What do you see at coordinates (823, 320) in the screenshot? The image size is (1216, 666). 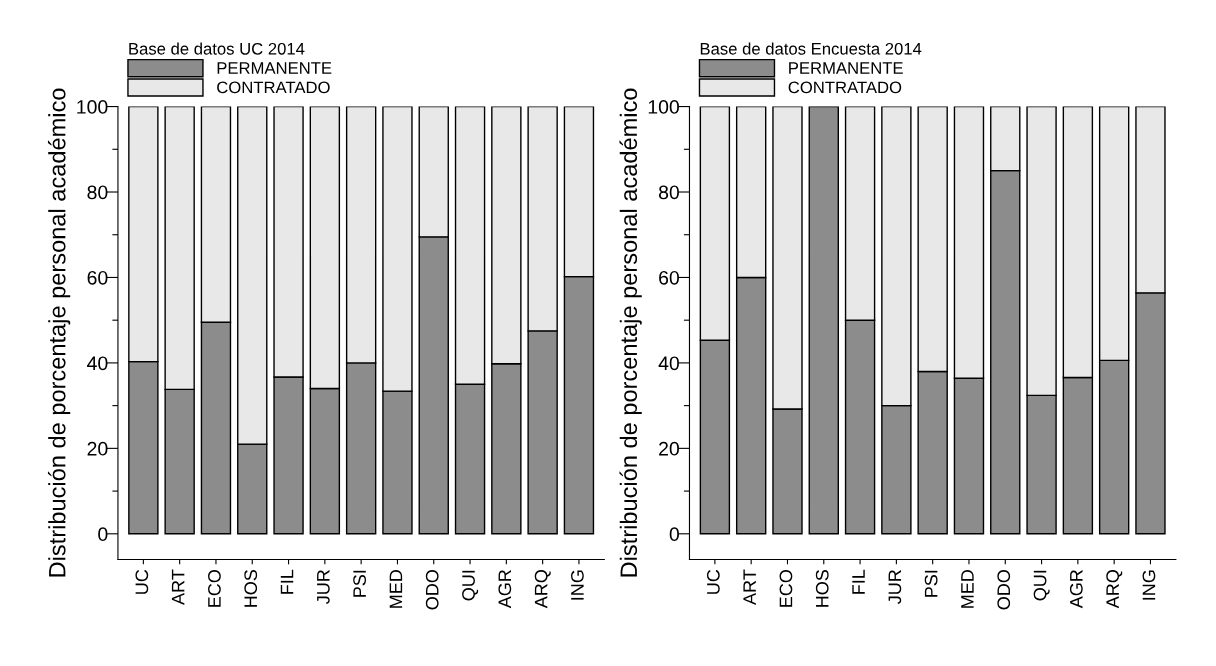 I see `bar` at bounding box center [823, 320].